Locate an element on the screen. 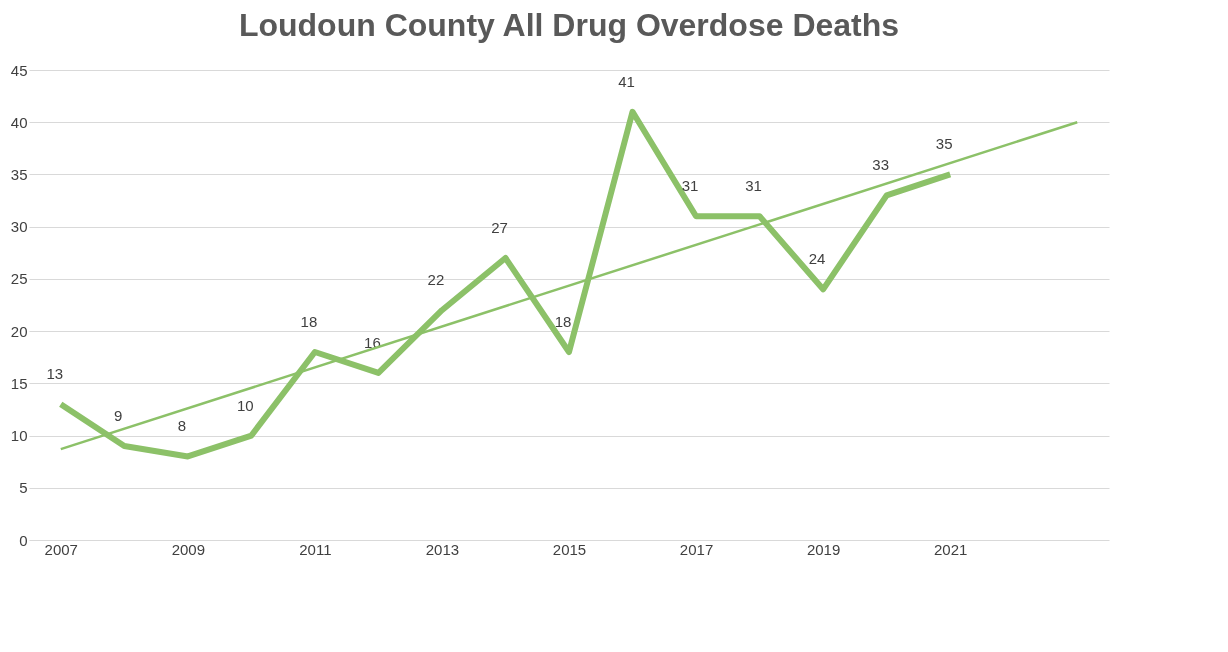 Image resolution: width=1228 pixels, height=652 pixels. y-tick-label: 10 is located at coordinates (19, 436).